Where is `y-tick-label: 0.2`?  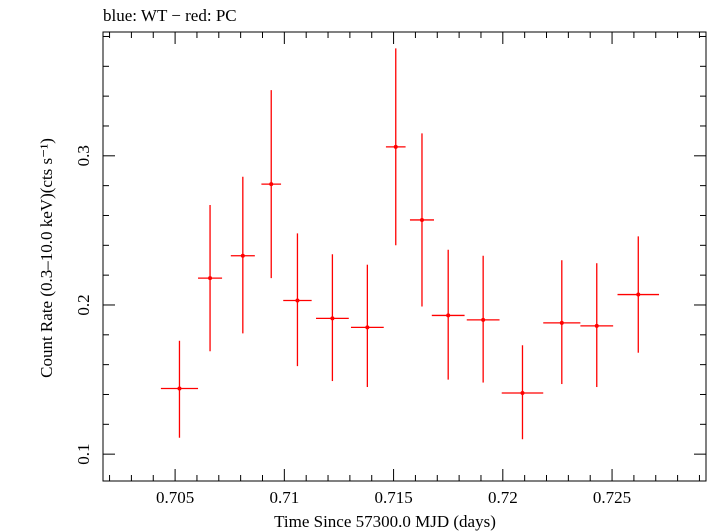
y-tick-label: 0.2 is located at coordinates (83, 304).